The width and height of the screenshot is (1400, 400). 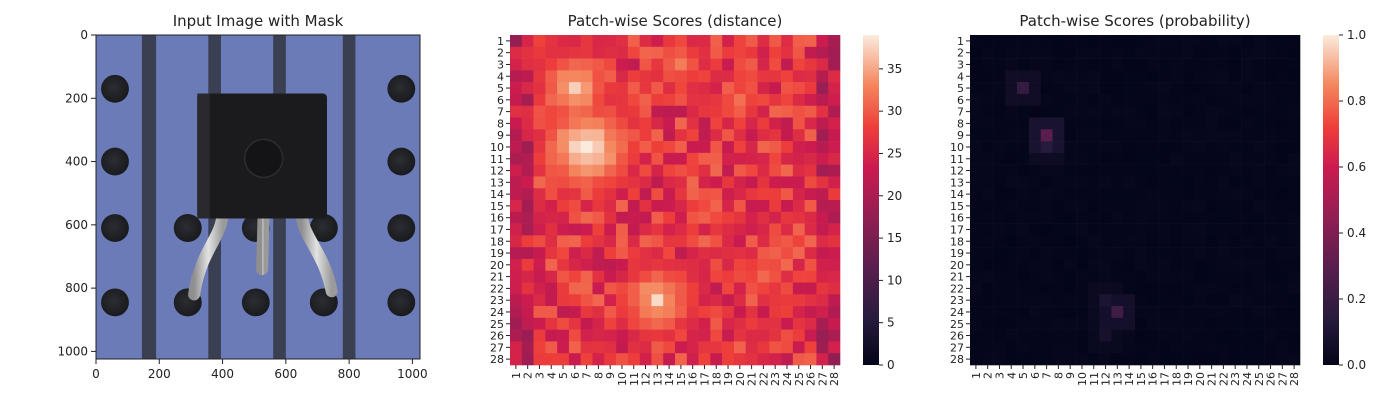 What do you see at coordinates (1188, 379) in the screenshot?
I see `x-tick-label: 19` at bounding box center [1188, 379].